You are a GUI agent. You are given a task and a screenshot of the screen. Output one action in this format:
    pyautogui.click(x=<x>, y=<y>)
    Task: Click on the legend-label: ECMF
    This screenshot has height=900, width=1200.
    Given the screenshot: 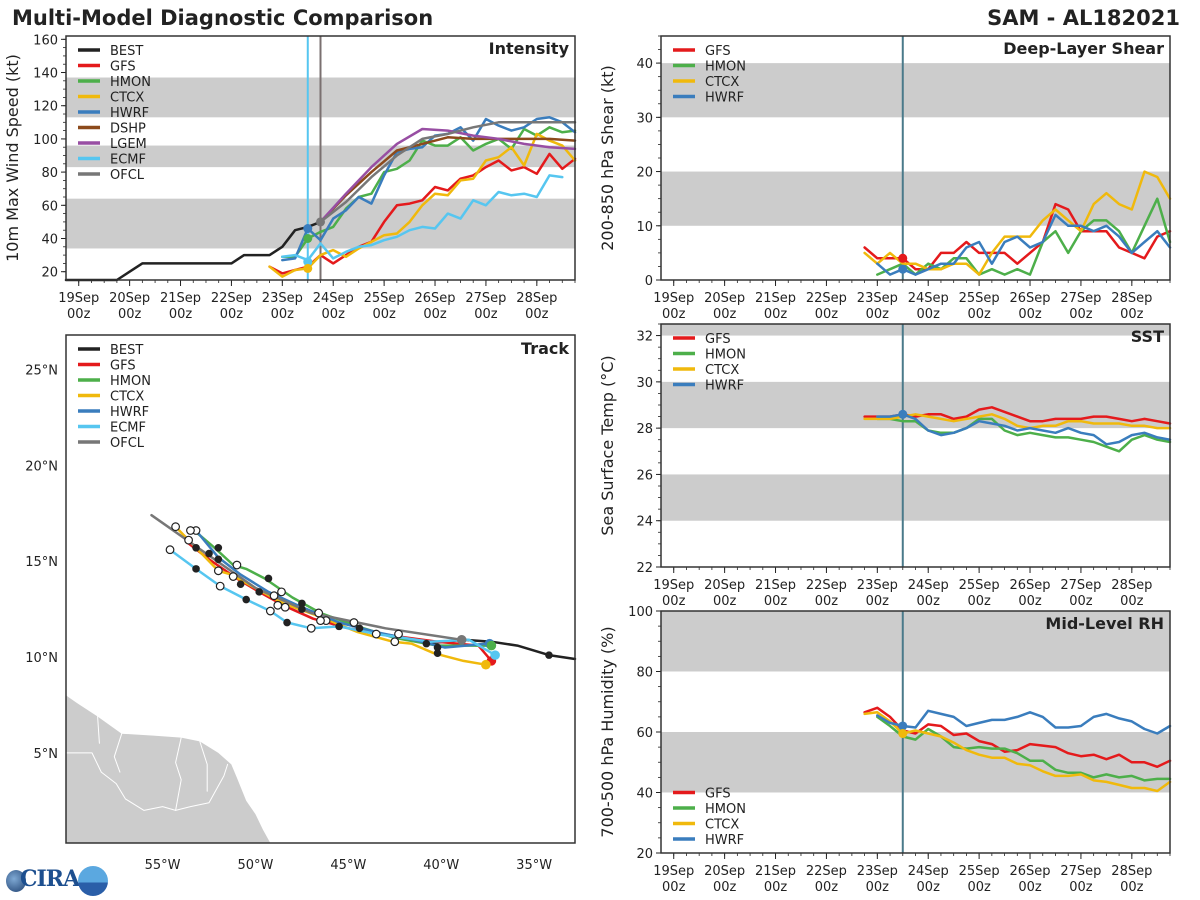 What is the action you would take?
    pyautogui.click(x=128, y=160)
    